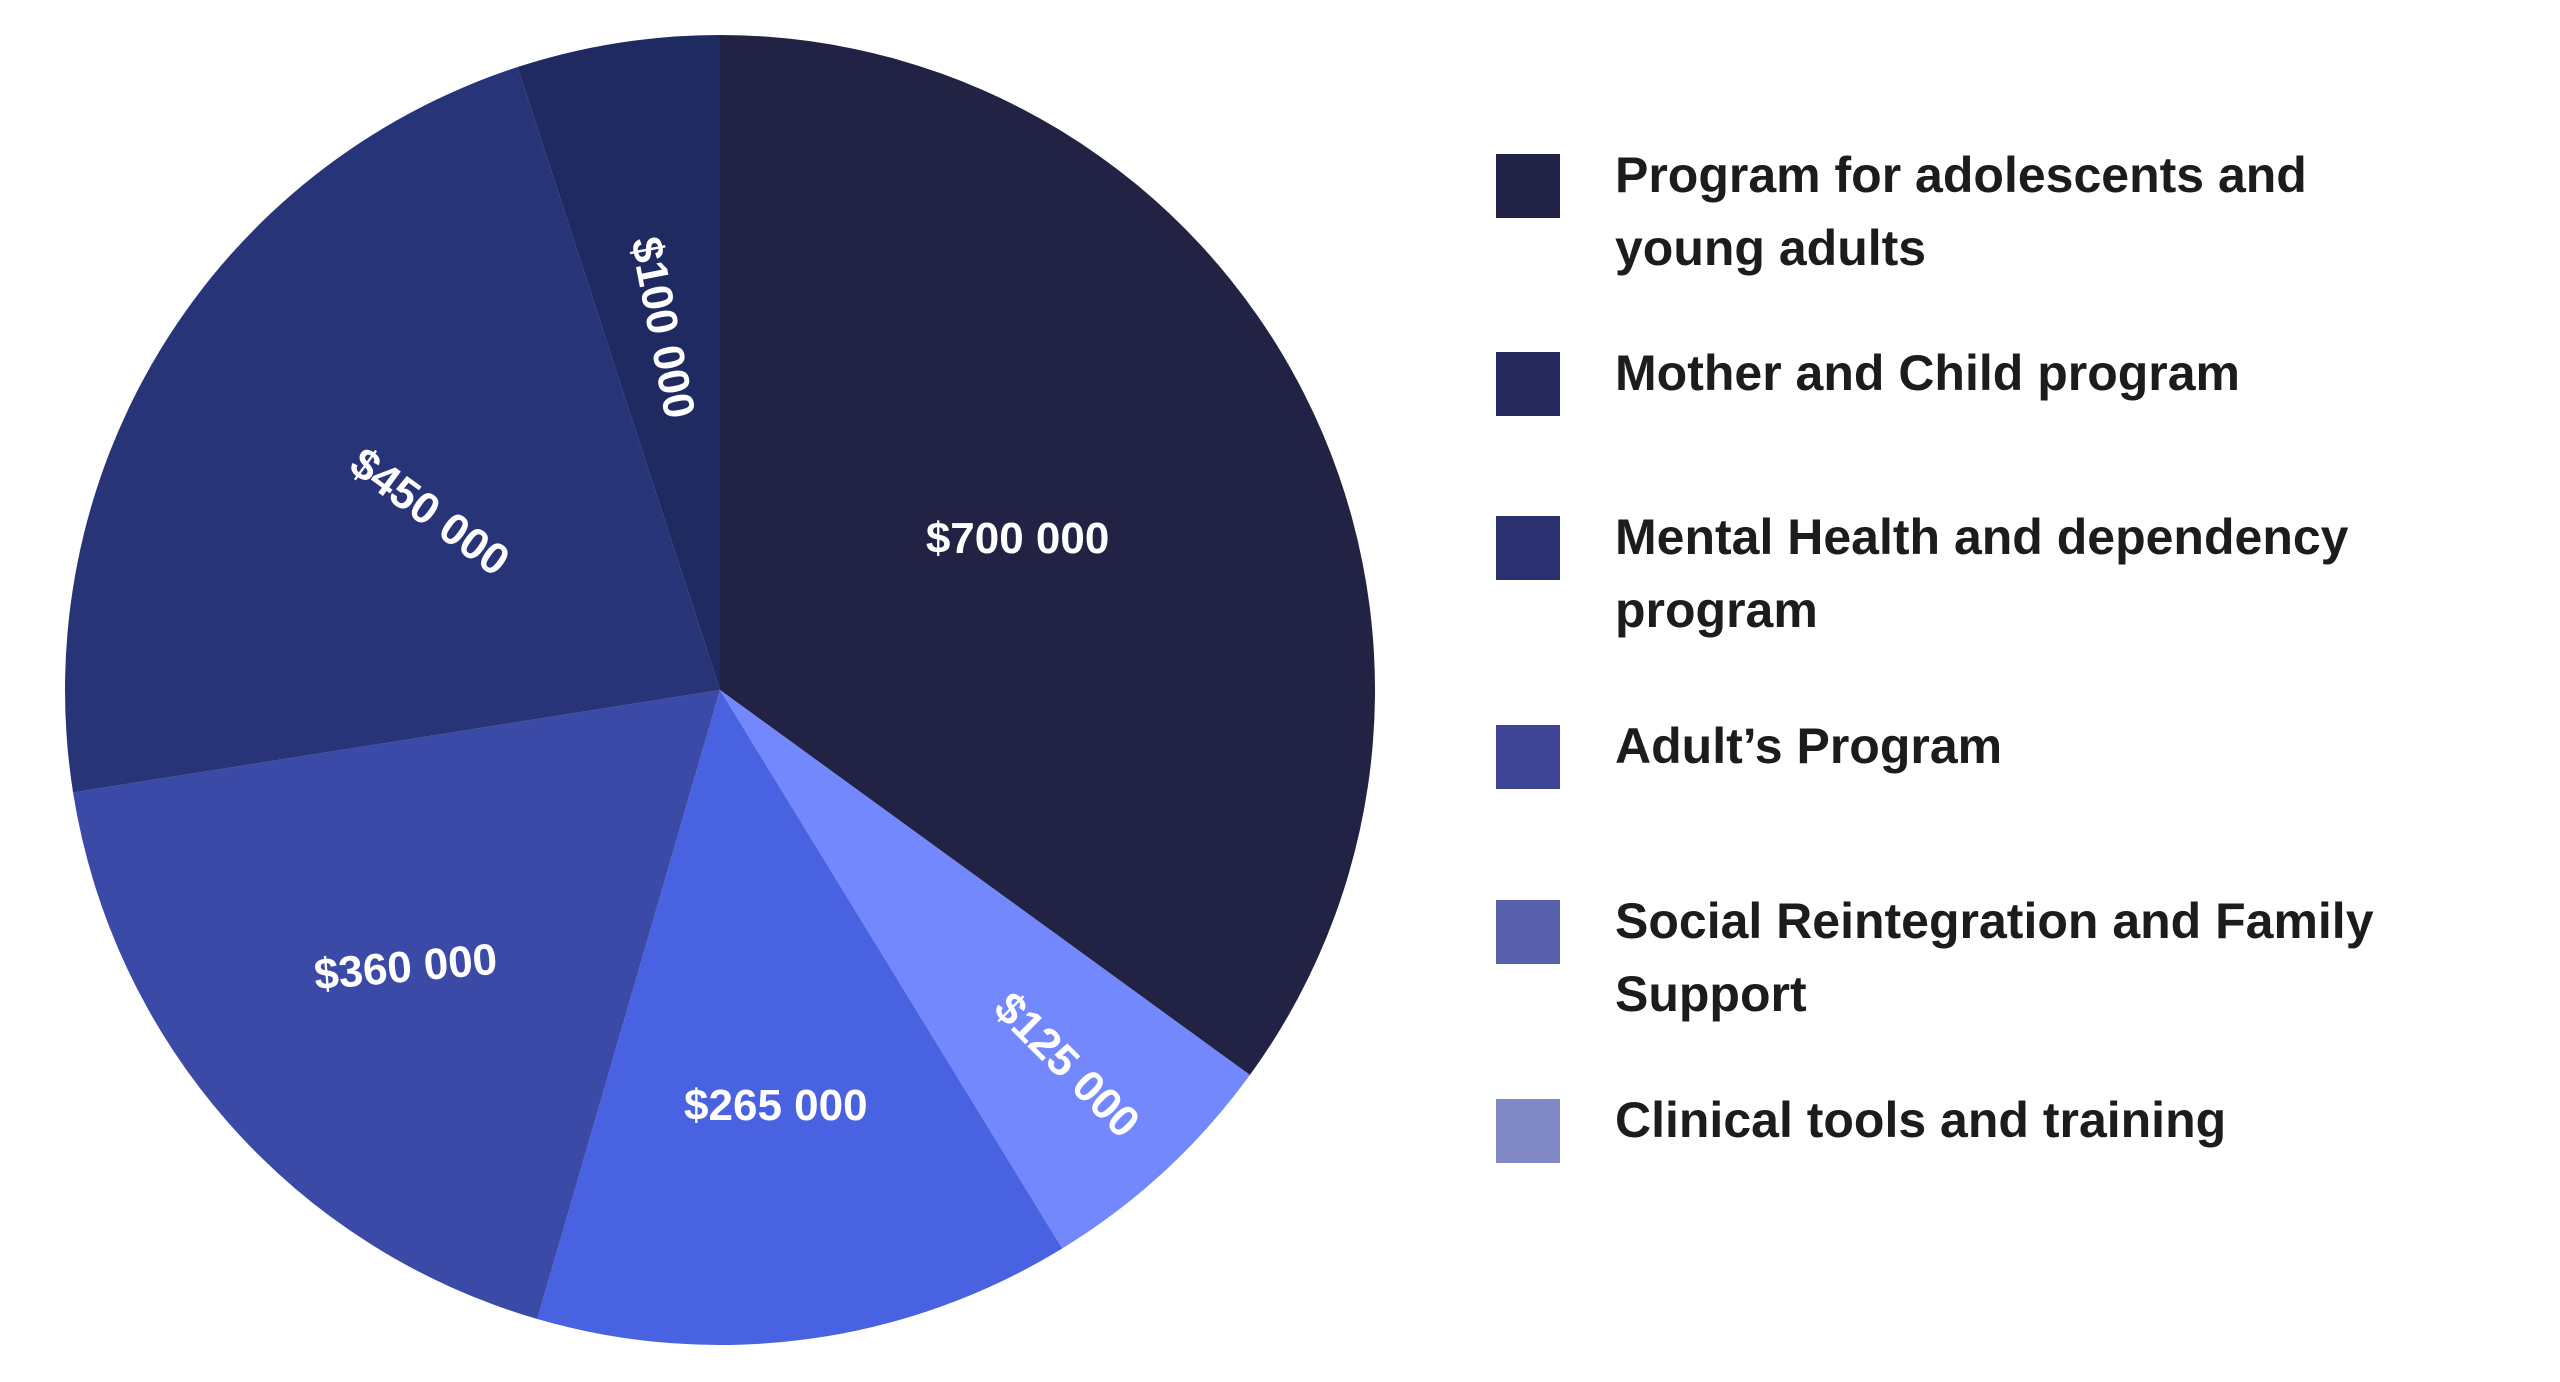 This screenshot has width=2560, height=1382. What do you see at coordinates (1927, 373) in the screenshot?
I see `legend-label-2: Mother and Child program` at bounding box center [1927, 373].